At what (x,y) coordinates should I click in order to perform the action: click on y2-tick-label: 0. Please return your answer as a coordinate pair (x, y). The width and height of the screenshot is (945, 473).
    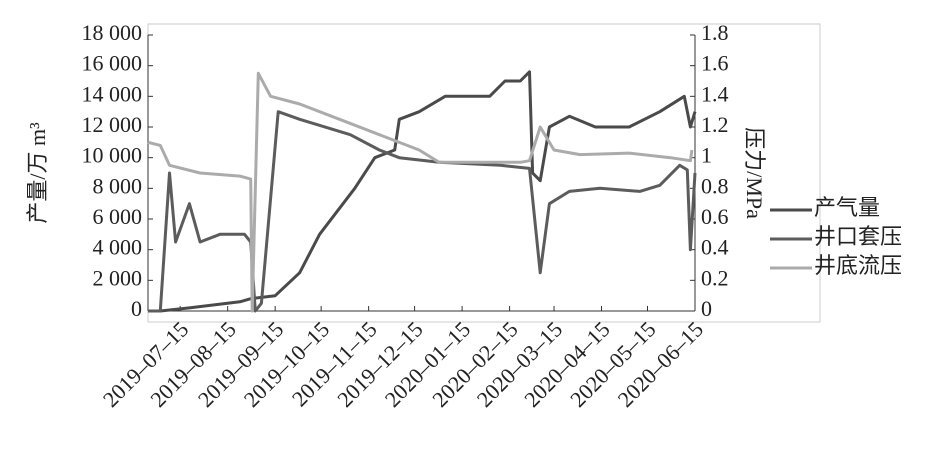
    Looking at the image, I should click on (706, 308).